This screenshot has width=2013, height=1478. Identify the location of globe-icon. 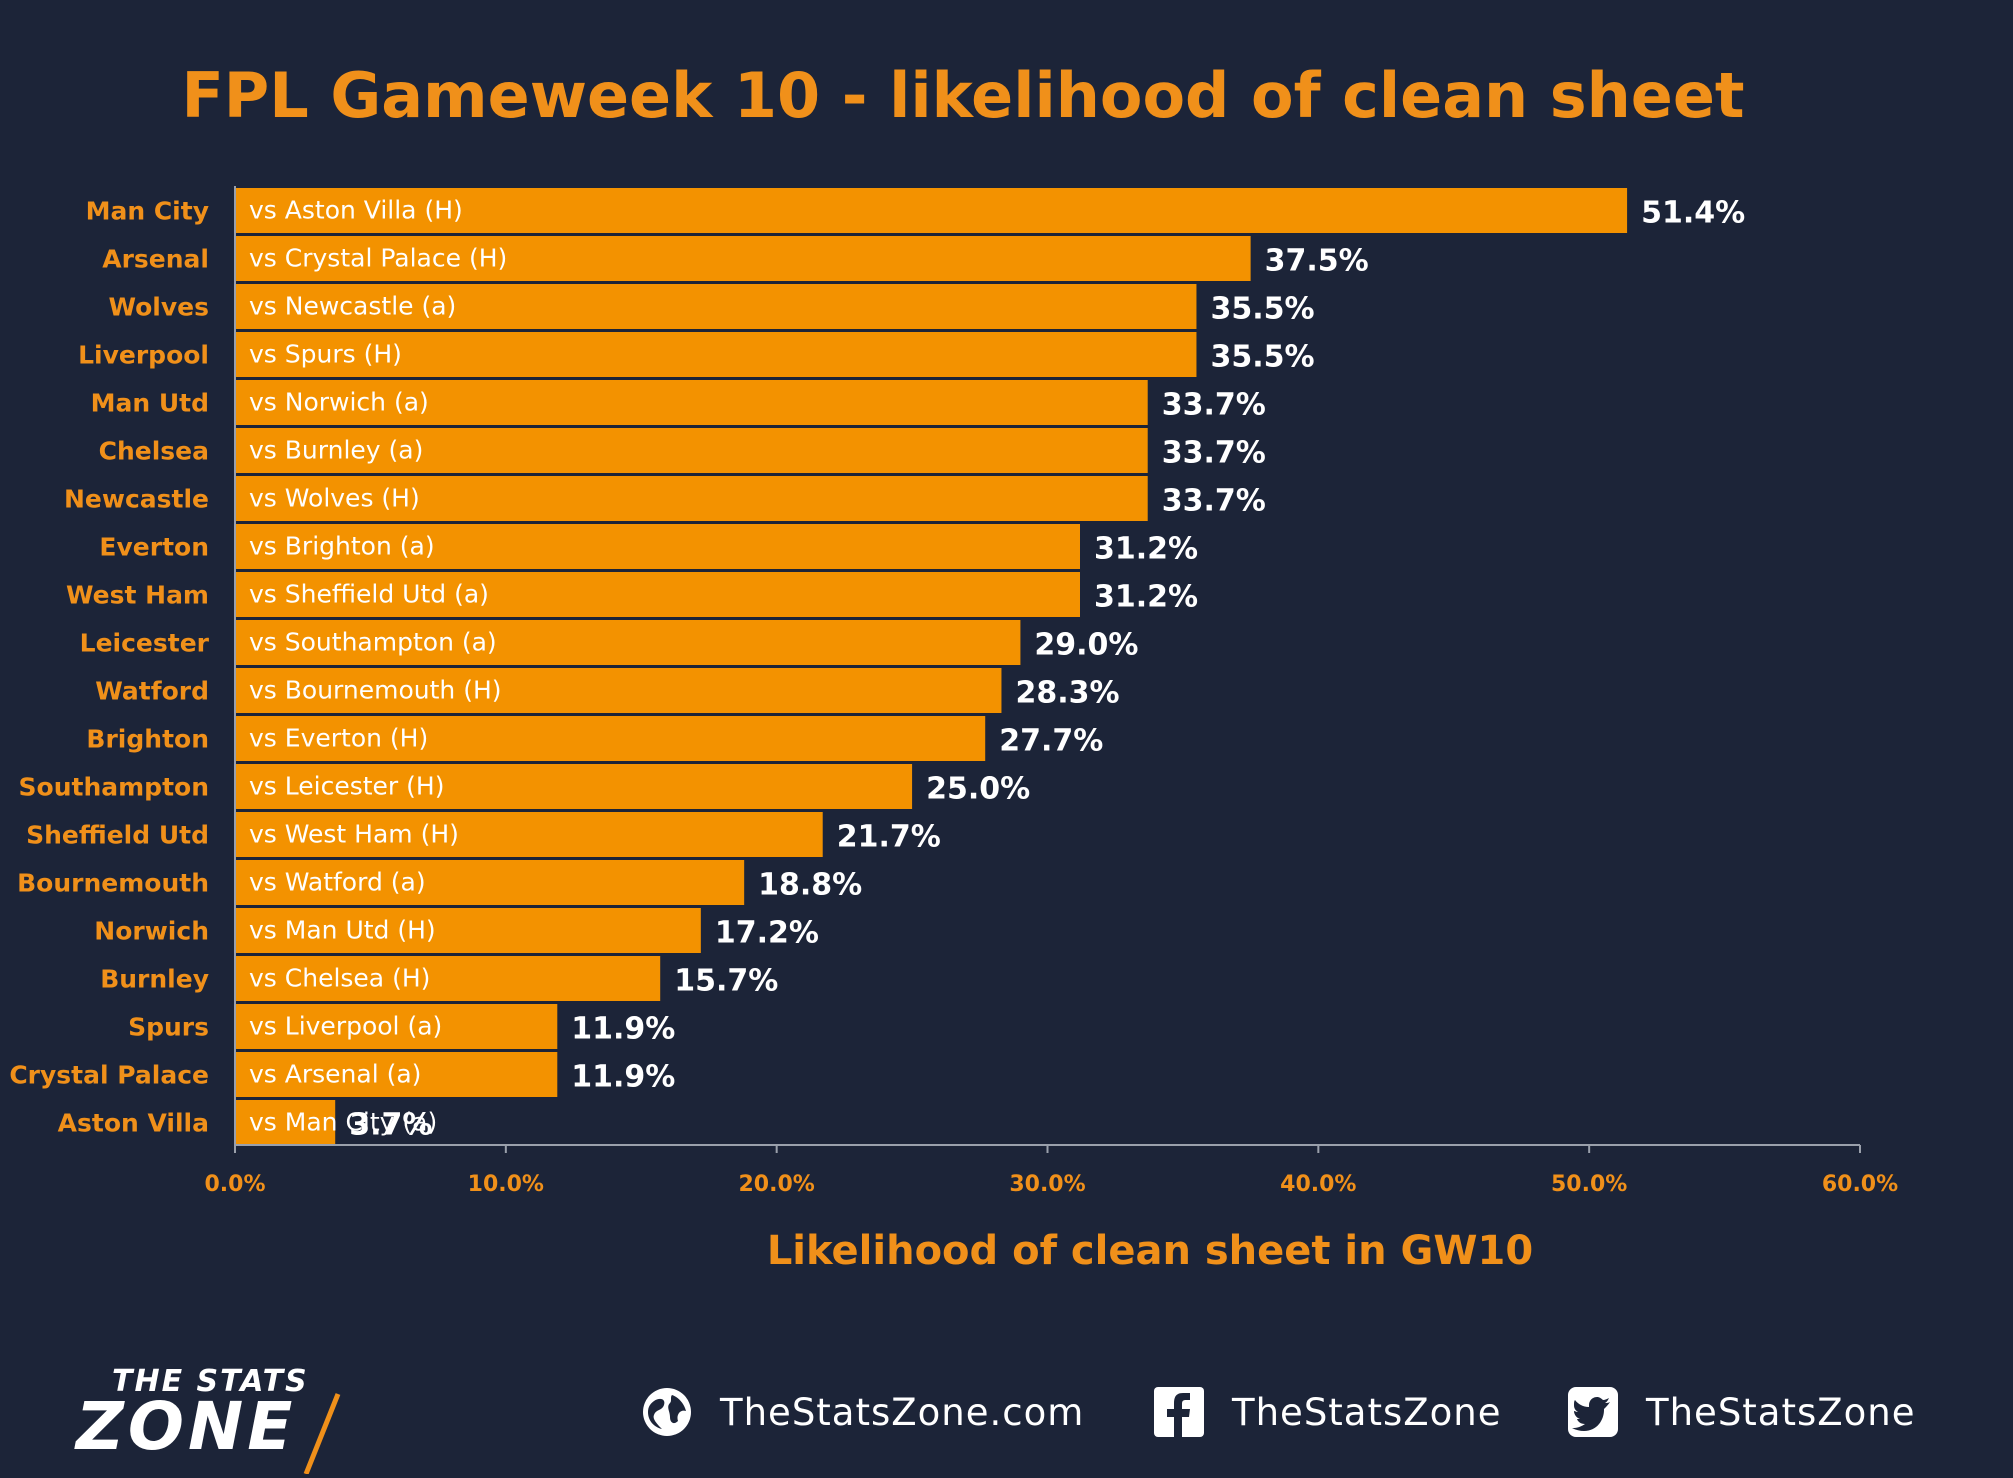
(667, 1412).